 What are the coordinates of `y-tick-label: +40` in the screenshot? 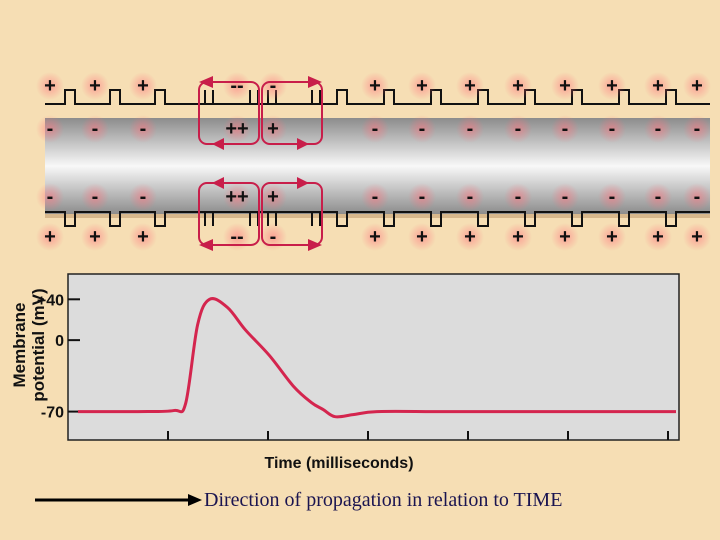 It's located at (50, 300).